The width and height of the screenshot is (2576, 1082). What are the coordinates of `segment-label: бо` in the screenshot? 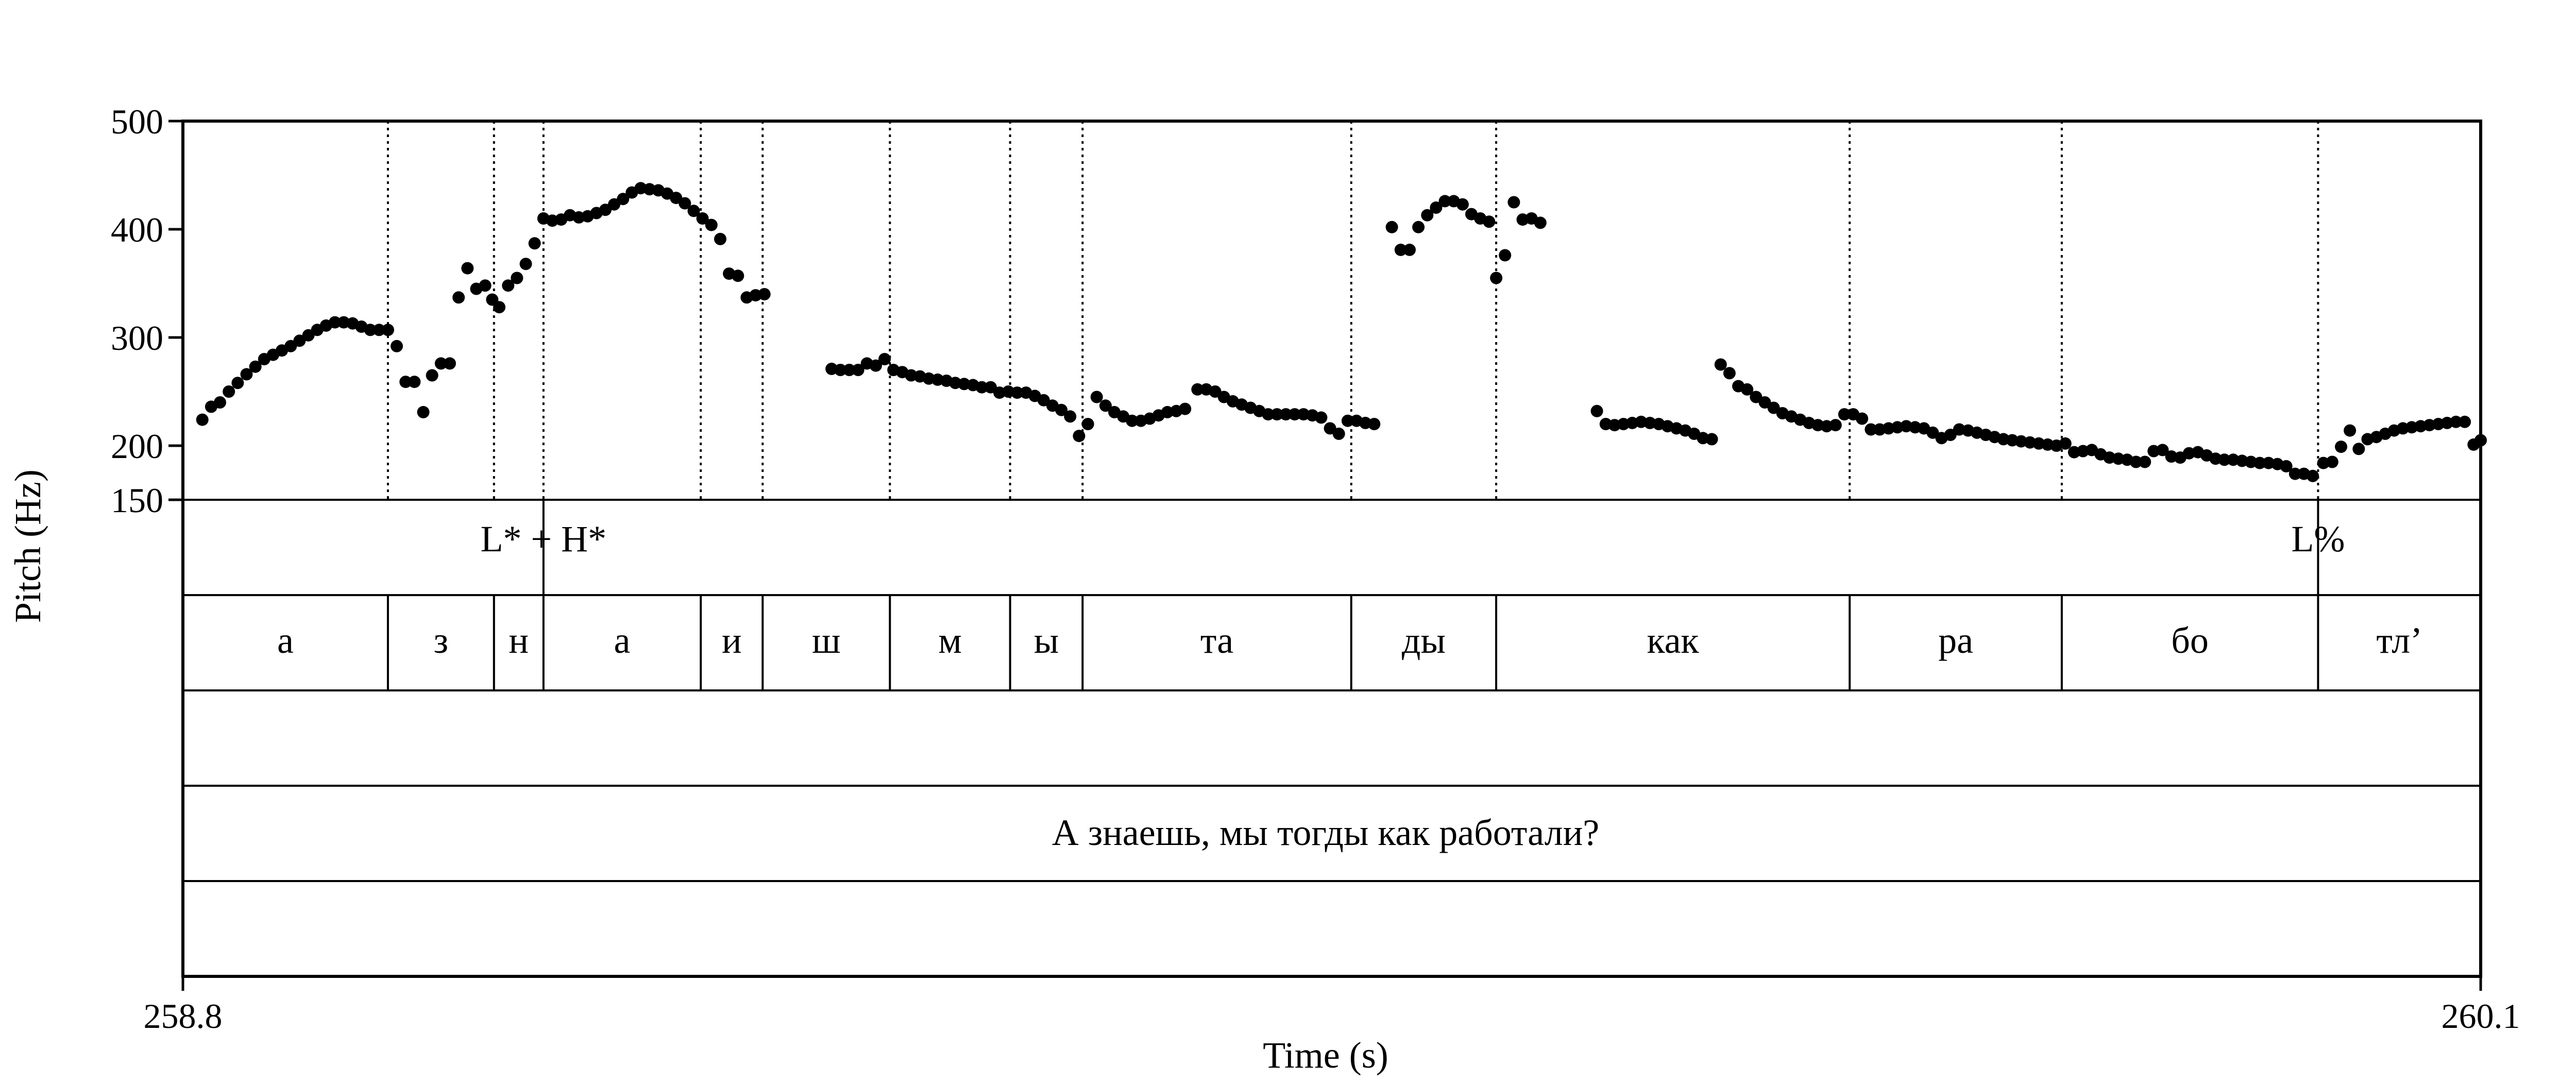 It's located at (2190, 640).